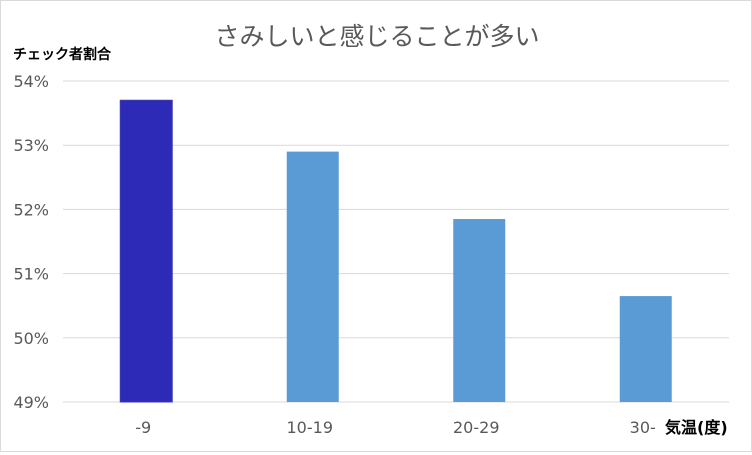  Describe the element at coordinates (31, 402) in the screenshot. I see `y-tick-label: 49%` at that location.